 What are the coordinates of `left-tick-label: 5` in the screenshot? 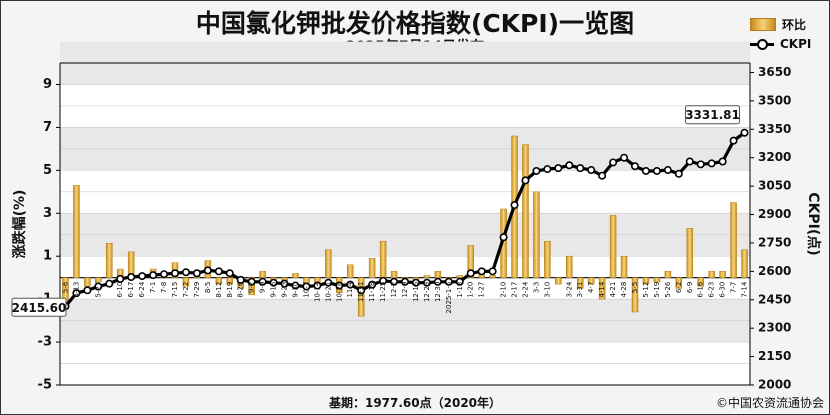 It's located at (47, 170).